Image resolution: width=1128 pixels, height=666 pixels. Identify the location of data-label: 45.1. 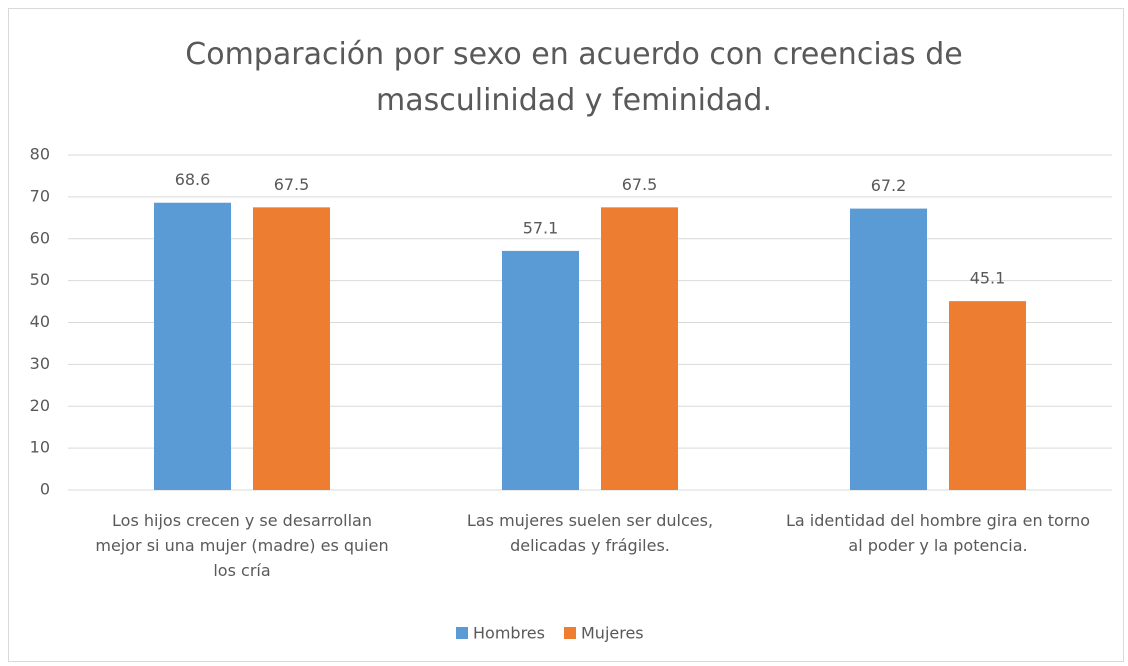
(988, 278).